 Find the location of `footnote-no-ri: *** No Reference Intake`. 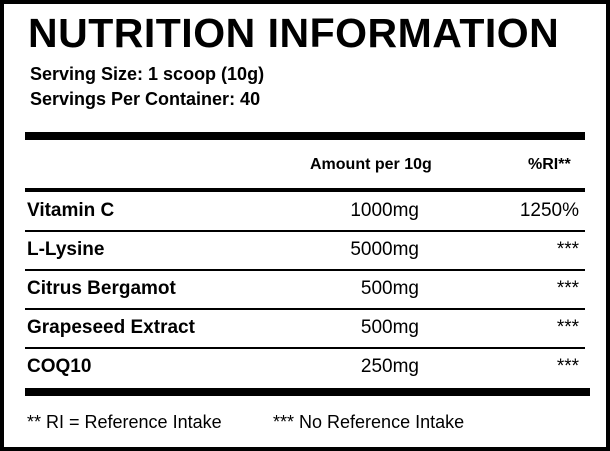

footnote-no-ri: *** No Reference Intake is located at coordinates (369, 422).